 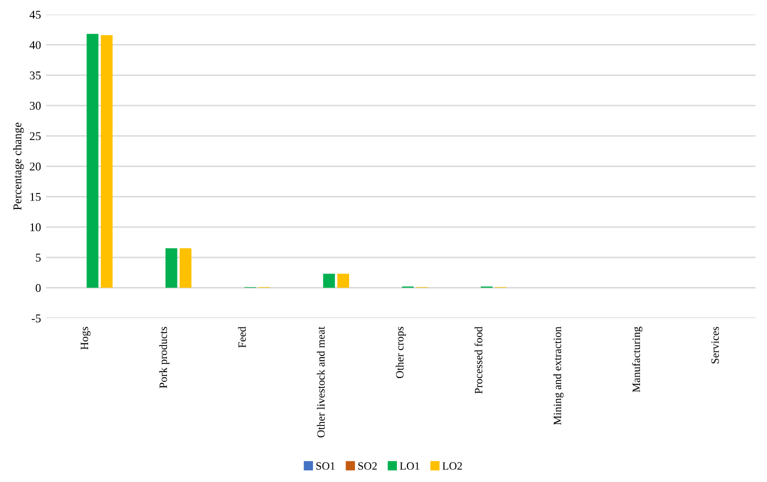 I want to click on legend-label: SO1, so click(x=325, y=466).